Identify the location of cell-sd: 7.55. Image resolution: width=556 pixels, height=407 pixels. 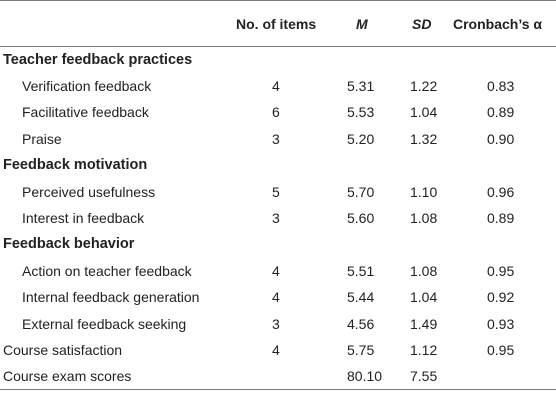
(424, 376).